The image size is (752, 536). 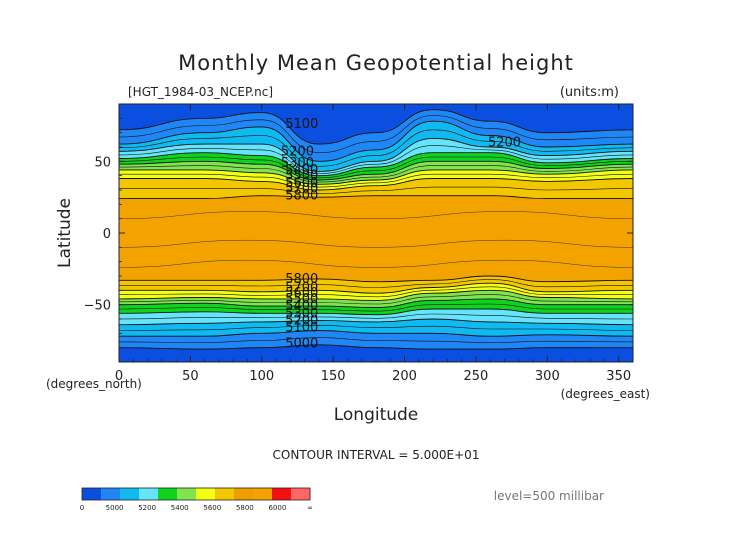 What do you see at coordinates (97, 306) in the screenshot?
I see `y-tick-label: −50` at bounding box center [97, 306].